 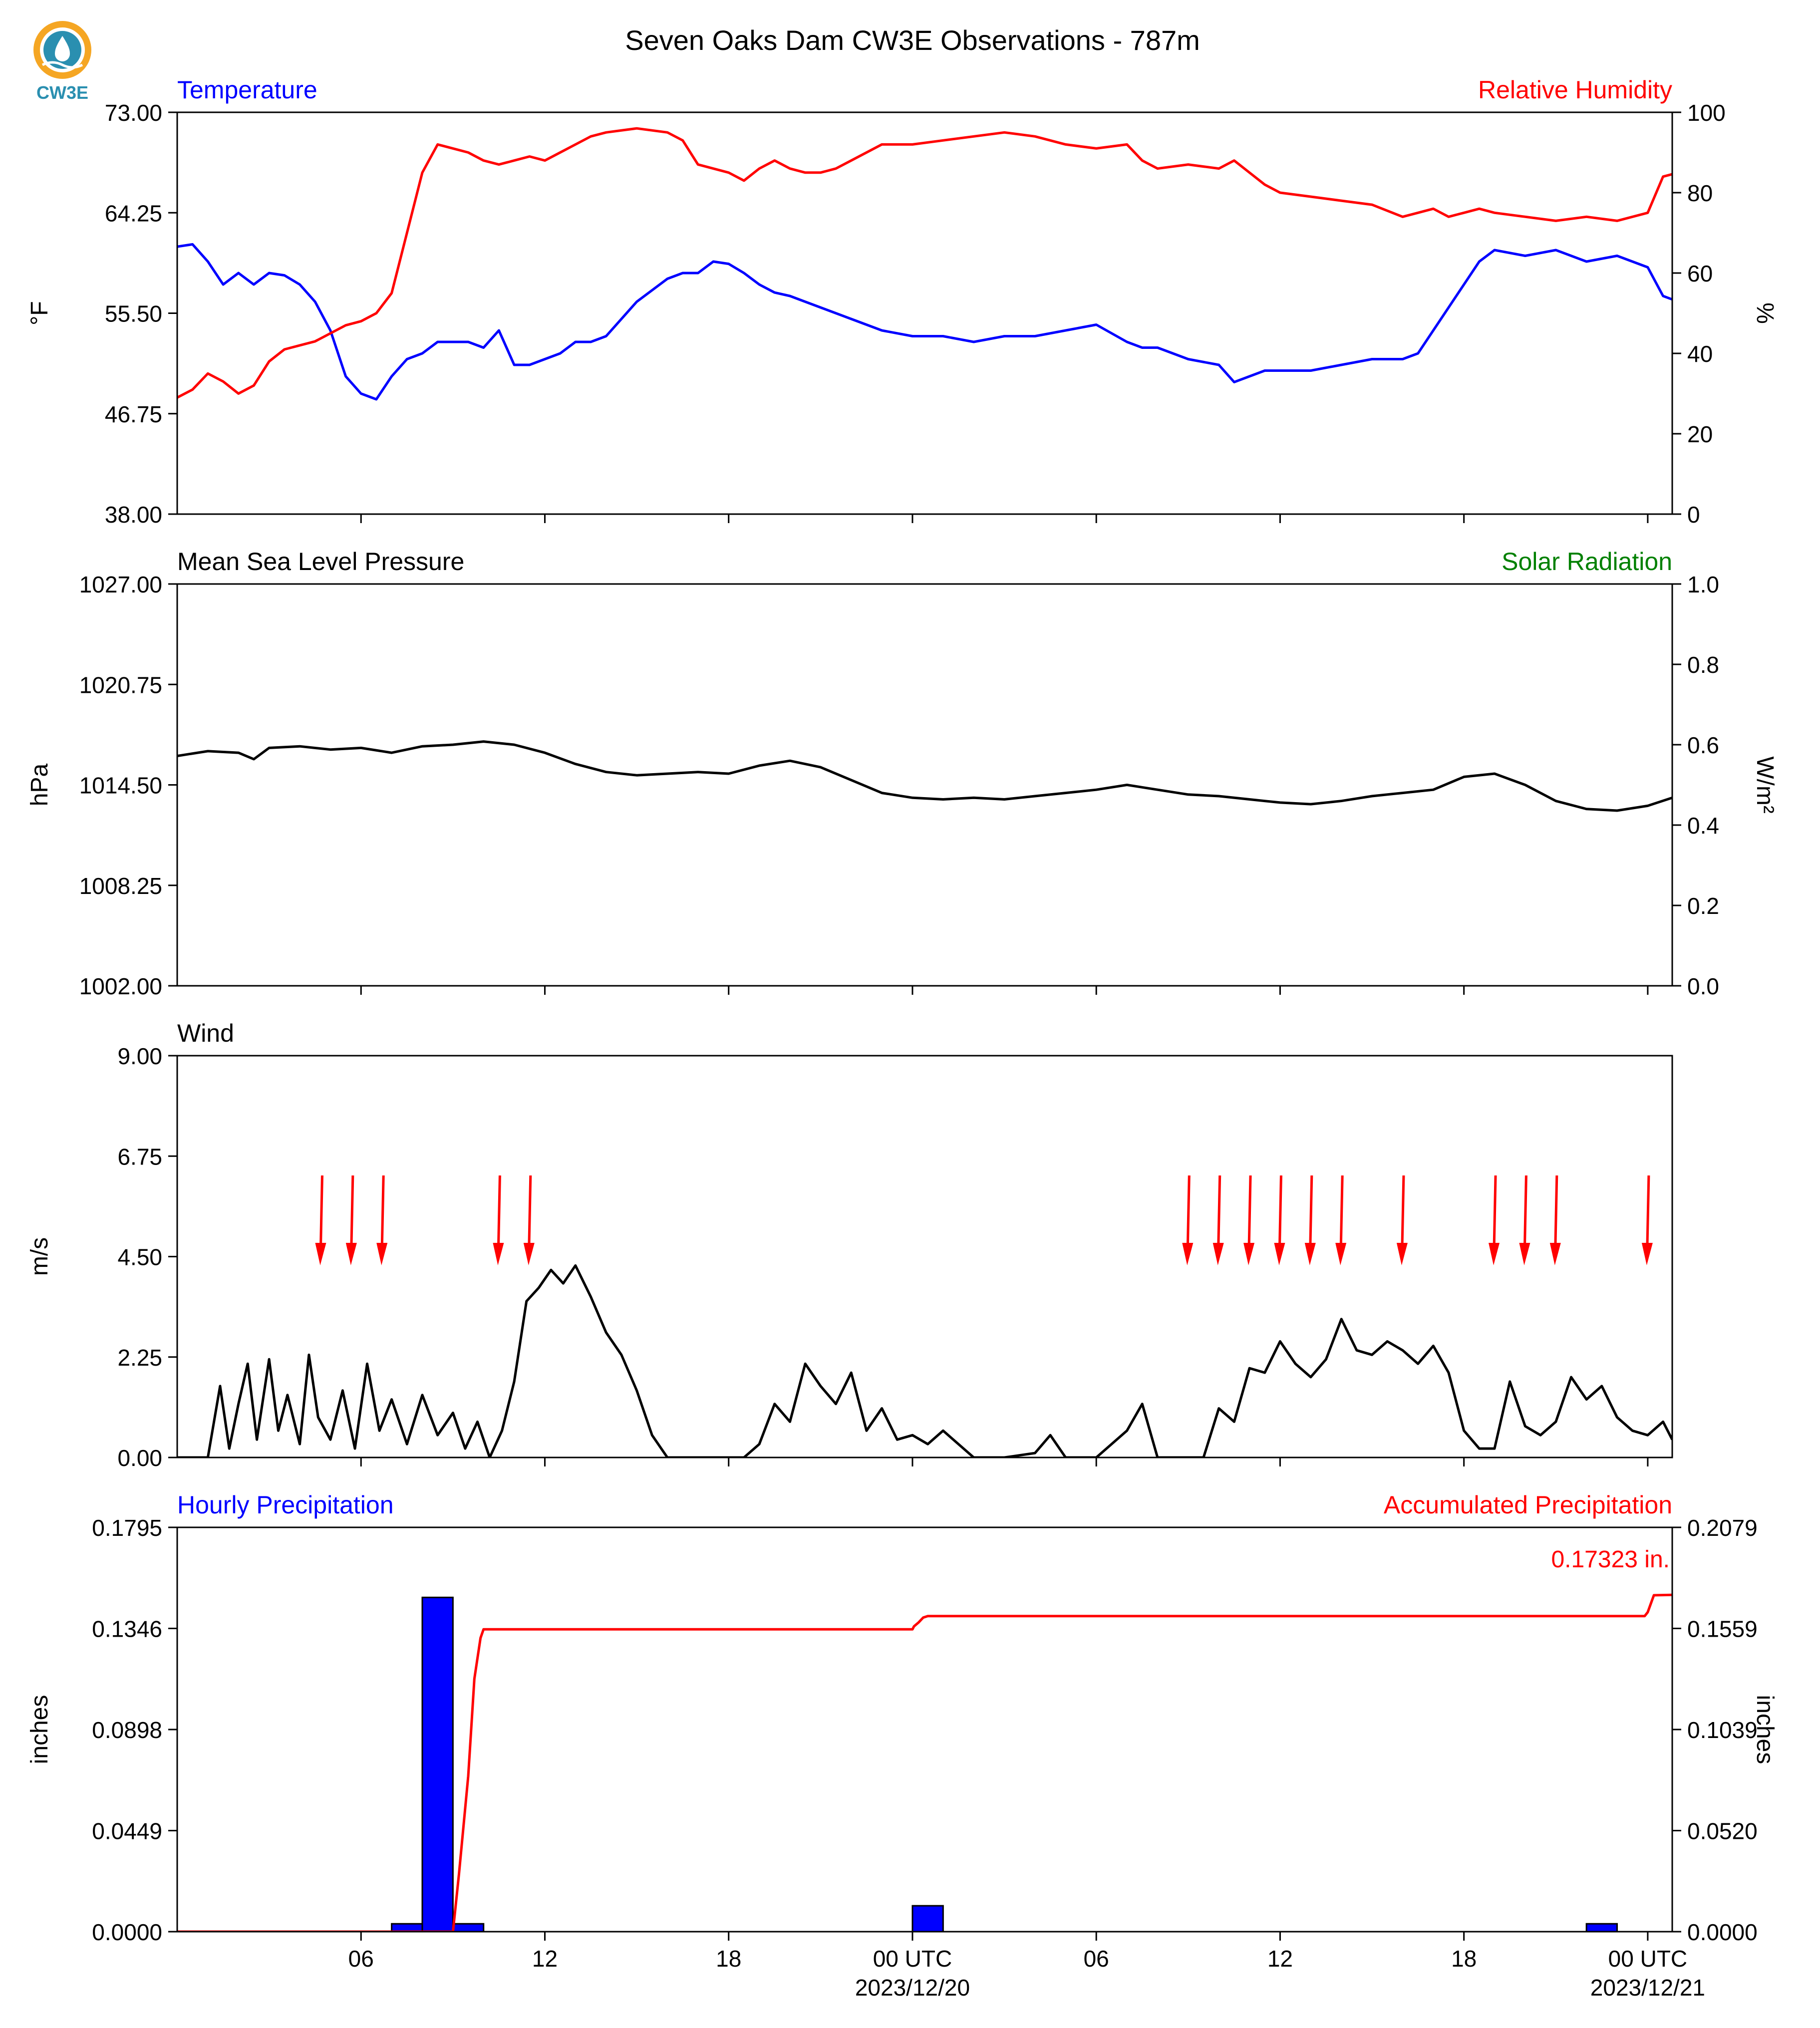 What do you see at coordinates (120, 986) in the screenshot?
I see `y-tick-label-left: 1002.00` at bounding box center [120, 986].